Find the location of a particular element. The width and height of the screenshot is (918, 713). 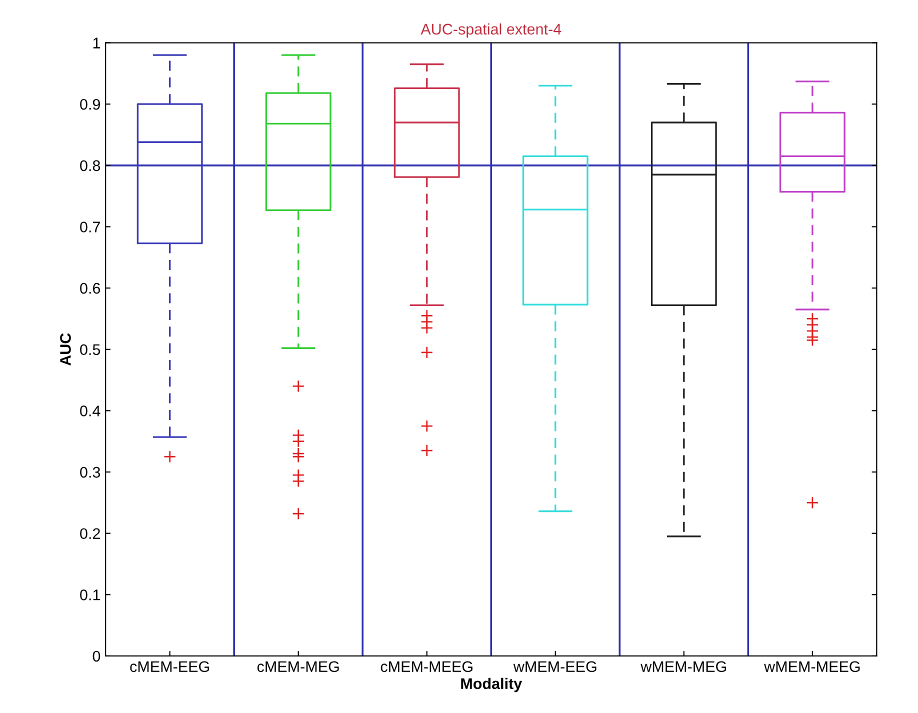

x-tick-label: cMEM-MEEG is located at coordinates (426, 666).